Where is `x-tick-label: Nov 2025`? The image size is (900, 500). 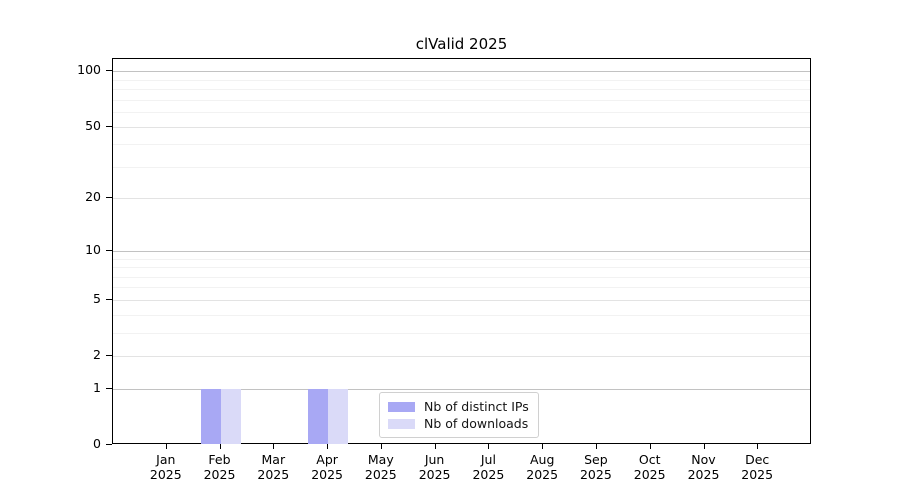 x-tick-label: Nov 2025 is located at coordinates (704, 467).